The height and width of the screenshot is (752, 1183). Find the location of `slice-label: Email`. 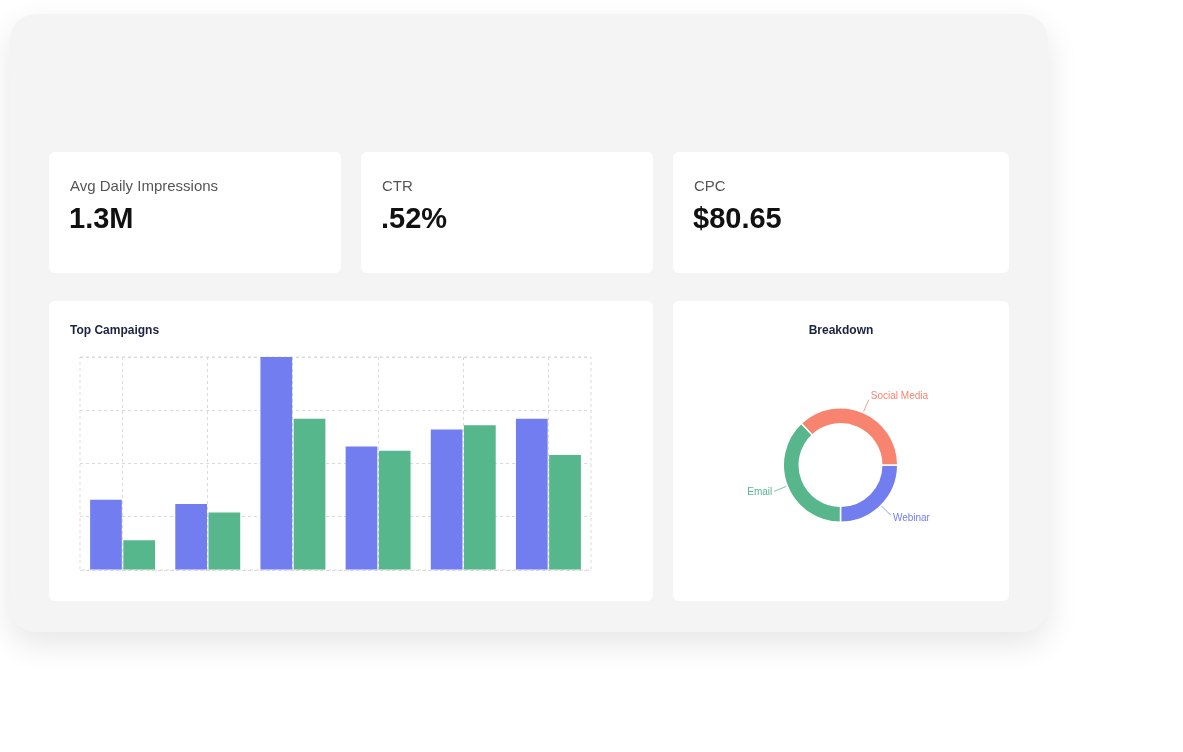

slice-label: Email is located at coordinates (760, 492).